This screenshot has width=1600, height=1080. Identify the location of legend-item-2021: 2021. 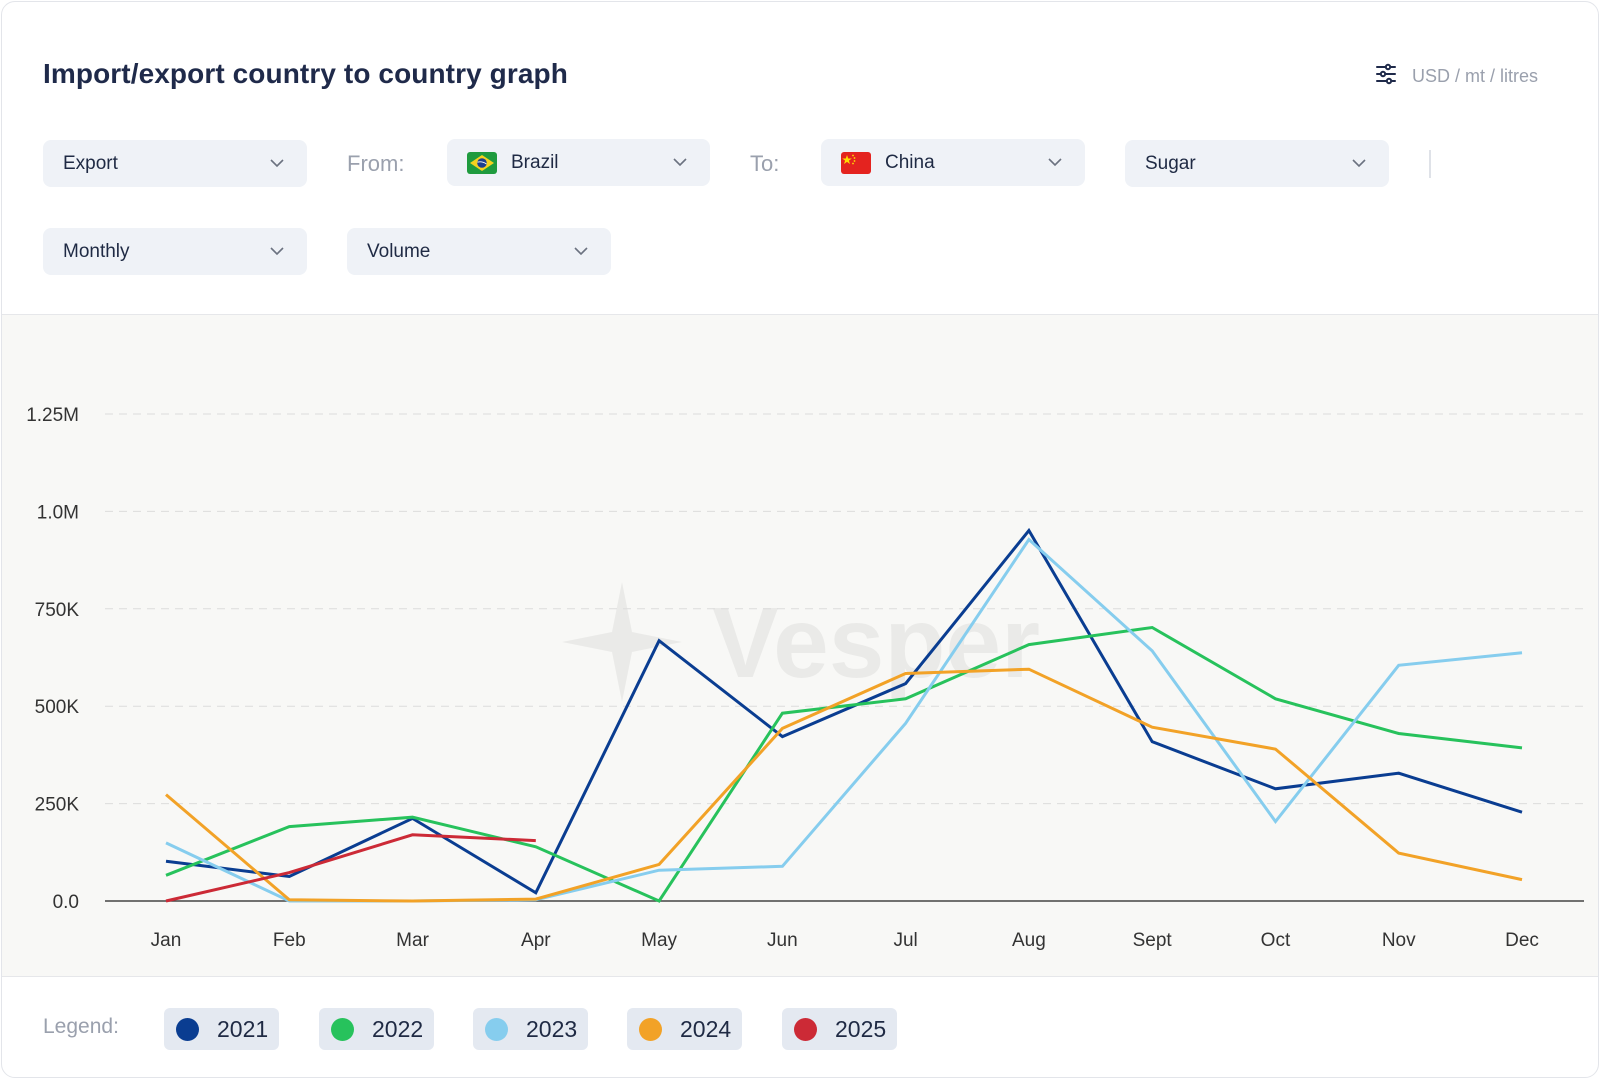
(221, 1029).